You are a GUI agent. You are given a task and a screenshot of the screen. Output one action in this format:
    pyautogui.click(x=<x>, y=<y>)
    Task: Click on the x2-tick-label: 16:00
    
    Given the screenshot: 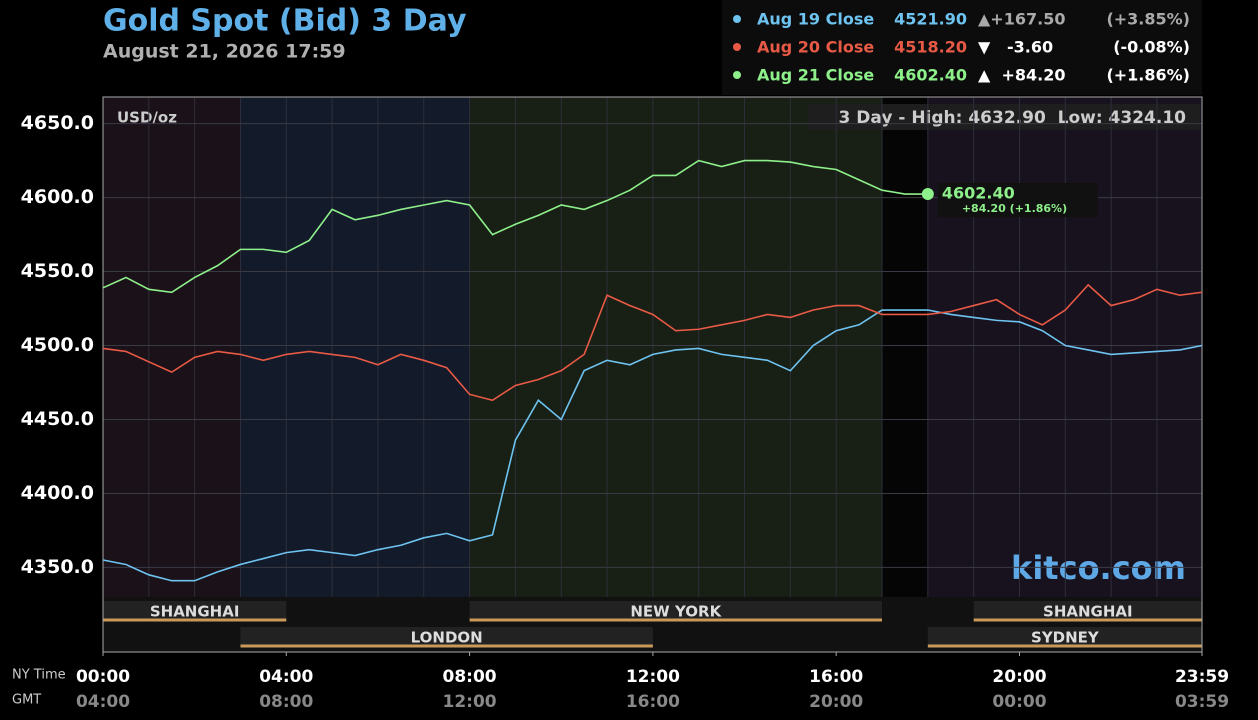 What is the action you would take?
    pyautogui.click(x=653, y=702)
    